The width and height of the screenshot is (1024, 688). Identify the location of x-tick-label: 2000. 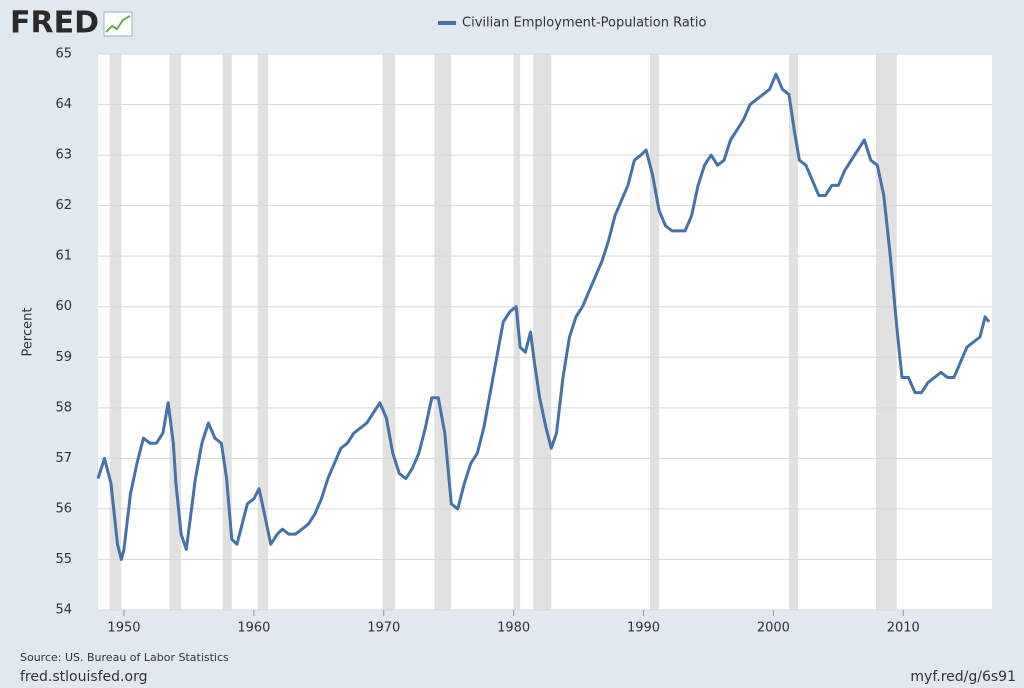
(773, 628).